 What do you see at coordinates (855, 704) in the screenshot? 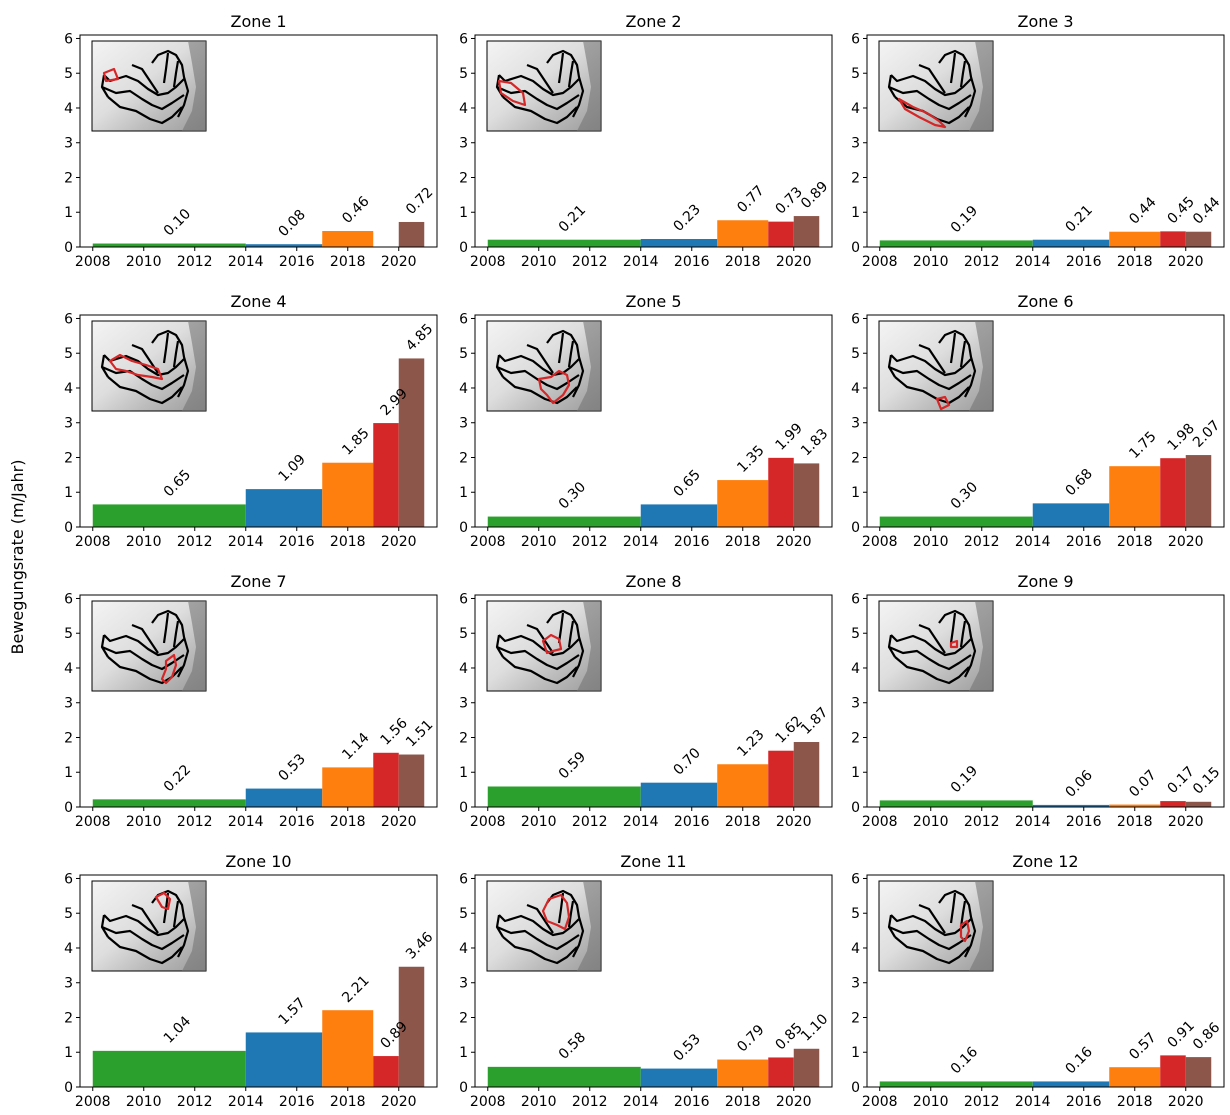
I see `y-tick-label: 3` at bounding box center [855, 704].